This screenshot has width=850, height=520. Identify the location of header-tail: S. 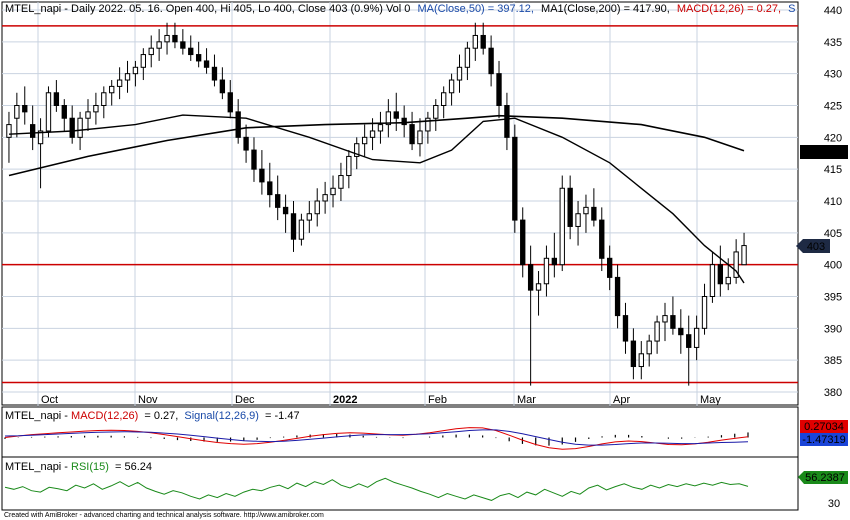
(791, 9).